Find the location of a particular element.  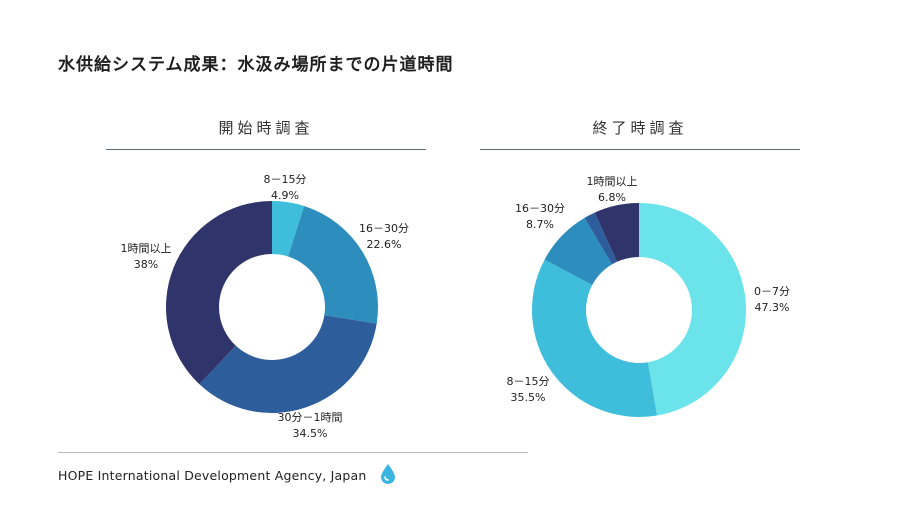

donut2-label-3: 16－30分 is located at coordinates (540, 208).